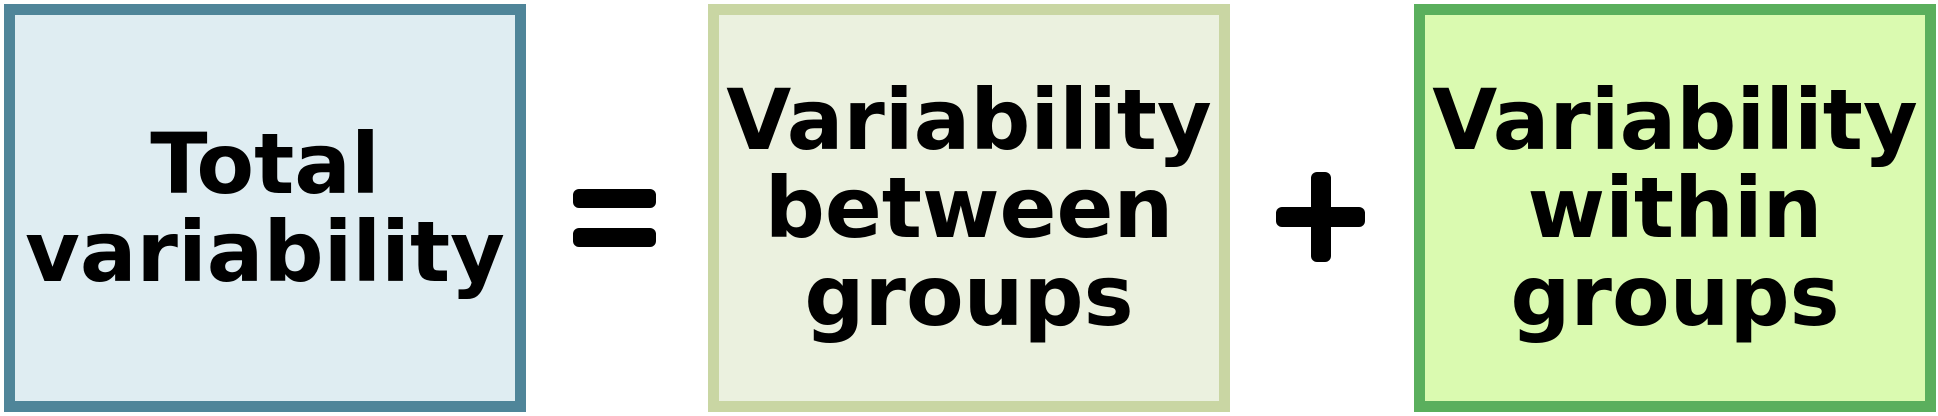 This screenshot has width=1938, height=416. I want to click on between-line-1: Variability, so click(969, 120).